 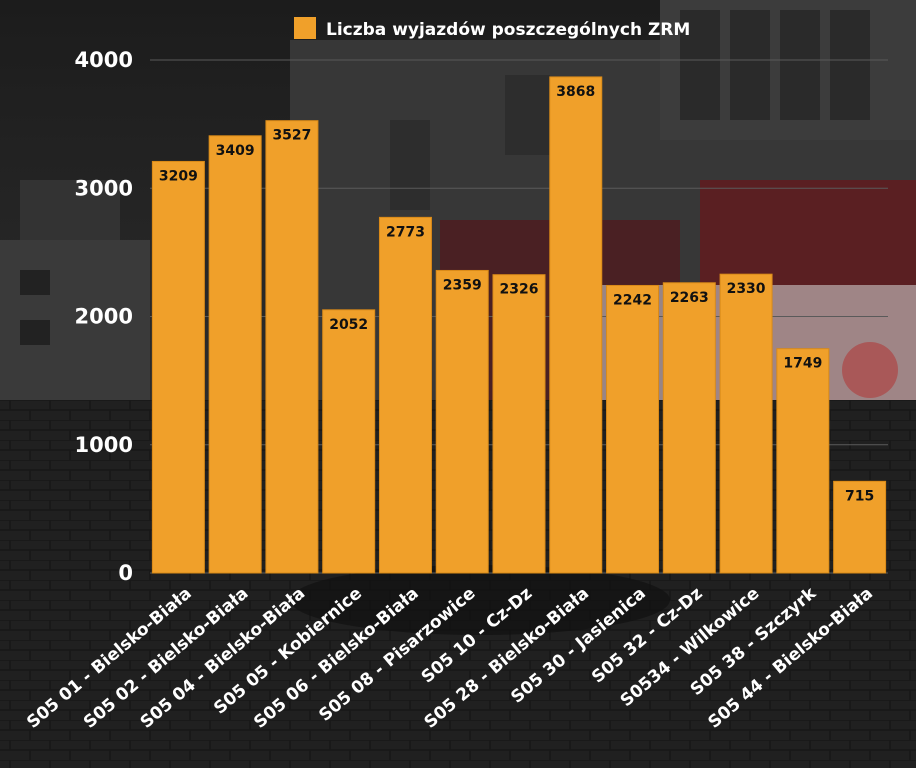 What do you see at coordinates (104, 60) in the screenshot?
I see `y-tick-label: 4000` at bounding box center [104, 60].